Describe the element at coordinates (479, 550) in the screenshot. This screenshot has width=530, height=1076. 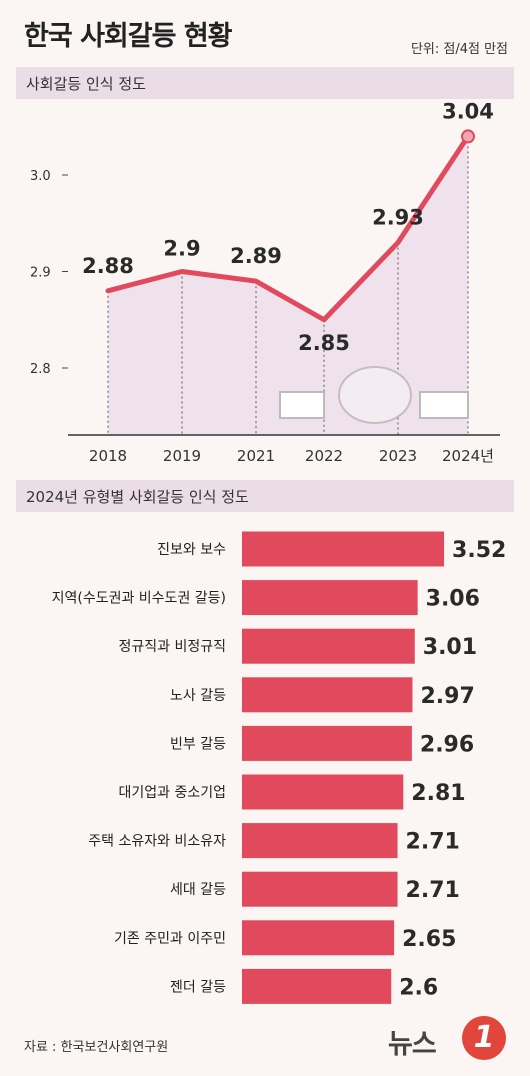
I see `bar-value-label: 3.52` at that location.